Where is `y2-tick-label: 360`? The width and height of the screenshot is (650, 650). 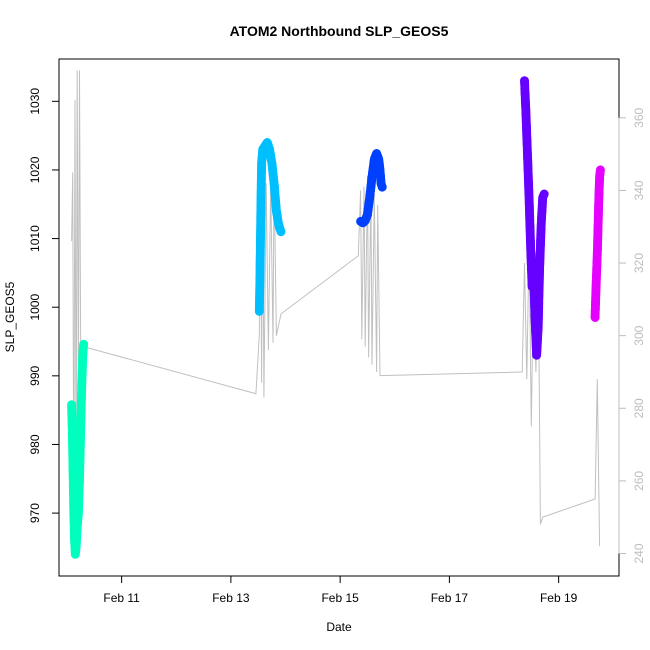
y2-tick-label: 360 is located at coordinates (639, 117).